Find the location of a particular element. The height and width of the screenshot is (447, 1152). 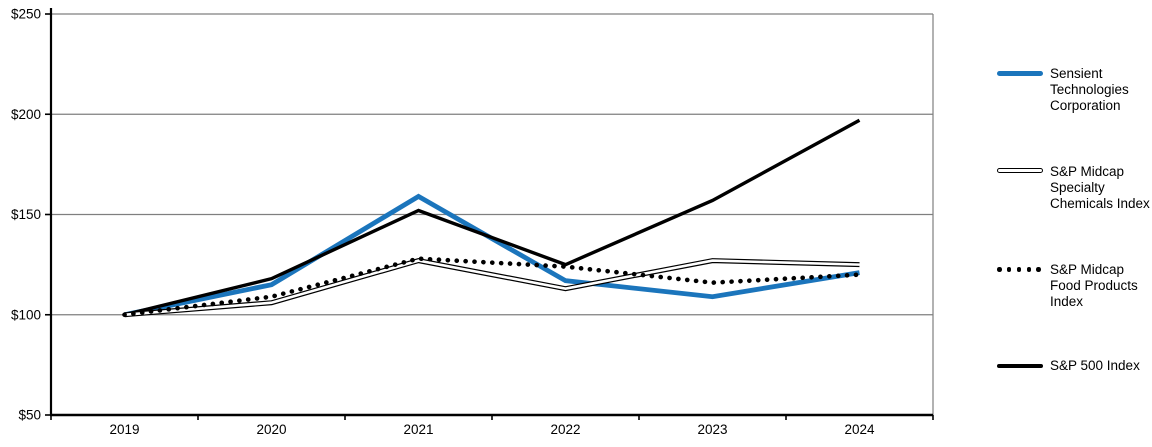

legend-swatch-sp500-line is located at coordinates (1020, 366).